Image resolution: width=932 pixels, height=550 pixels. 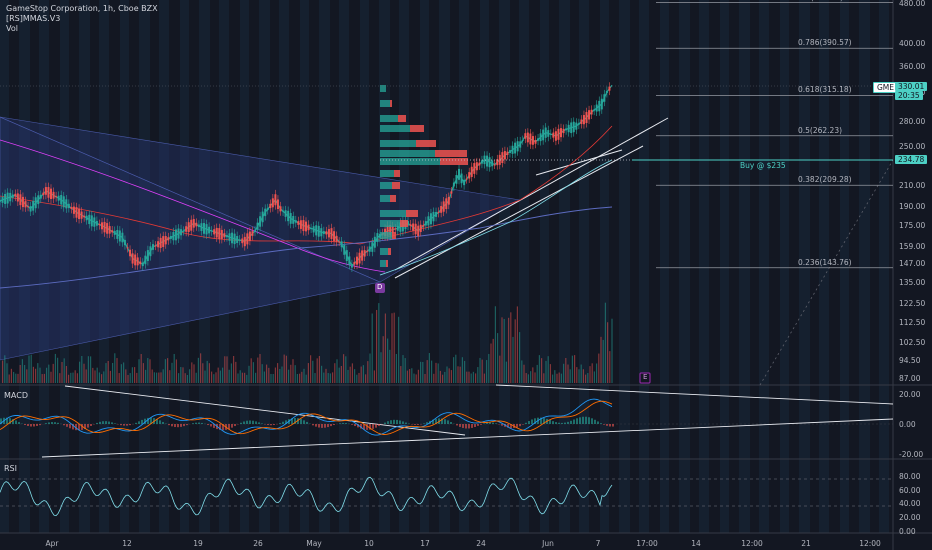 What do you see at coordinates (647, 543) in the screenshot?
I see `time-tick: 17:00` at bounding box center [647, 543].